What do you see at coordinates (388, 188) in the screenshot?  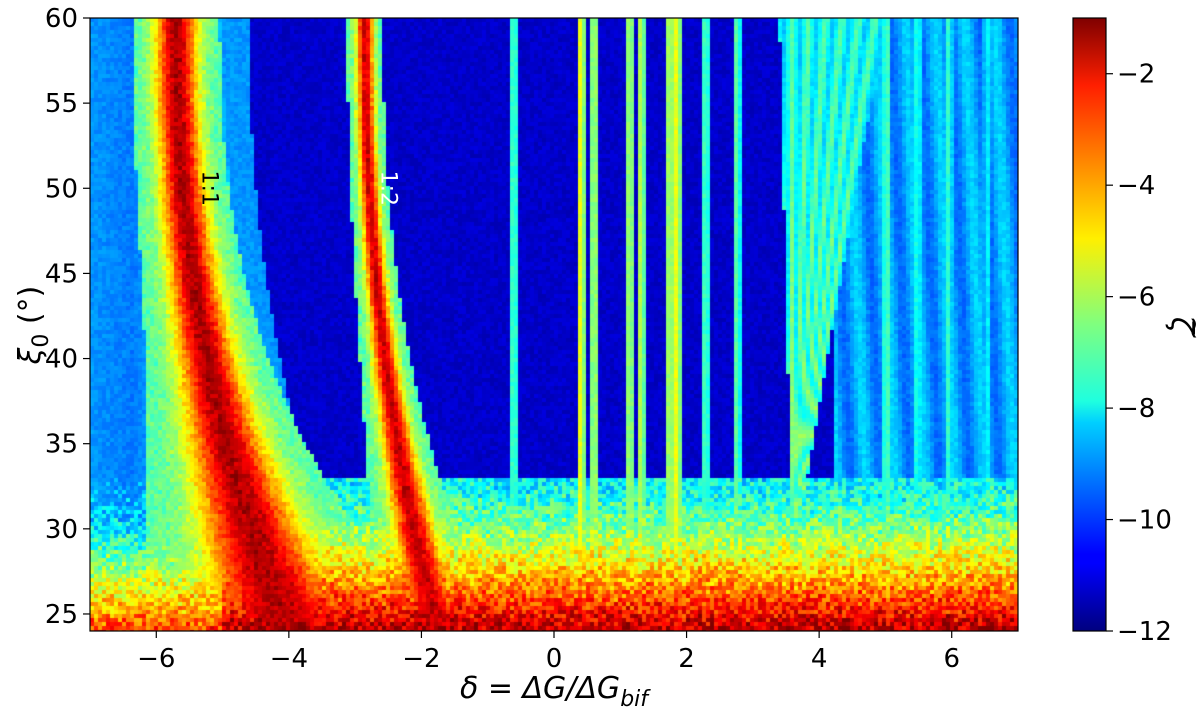 I see `resonance-label: 1:2` at bounding box center [388, 188].